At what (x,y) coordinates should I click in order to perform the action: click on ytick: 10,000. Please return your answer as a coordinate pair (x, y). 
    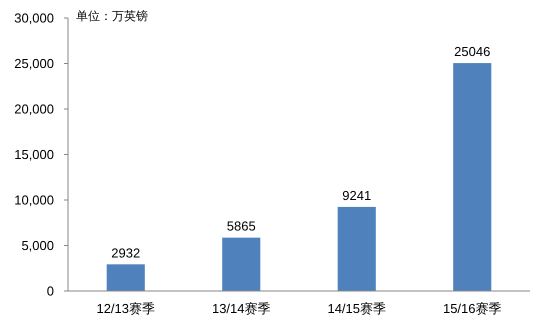
    Looking at the image, I should click on (34, 200).